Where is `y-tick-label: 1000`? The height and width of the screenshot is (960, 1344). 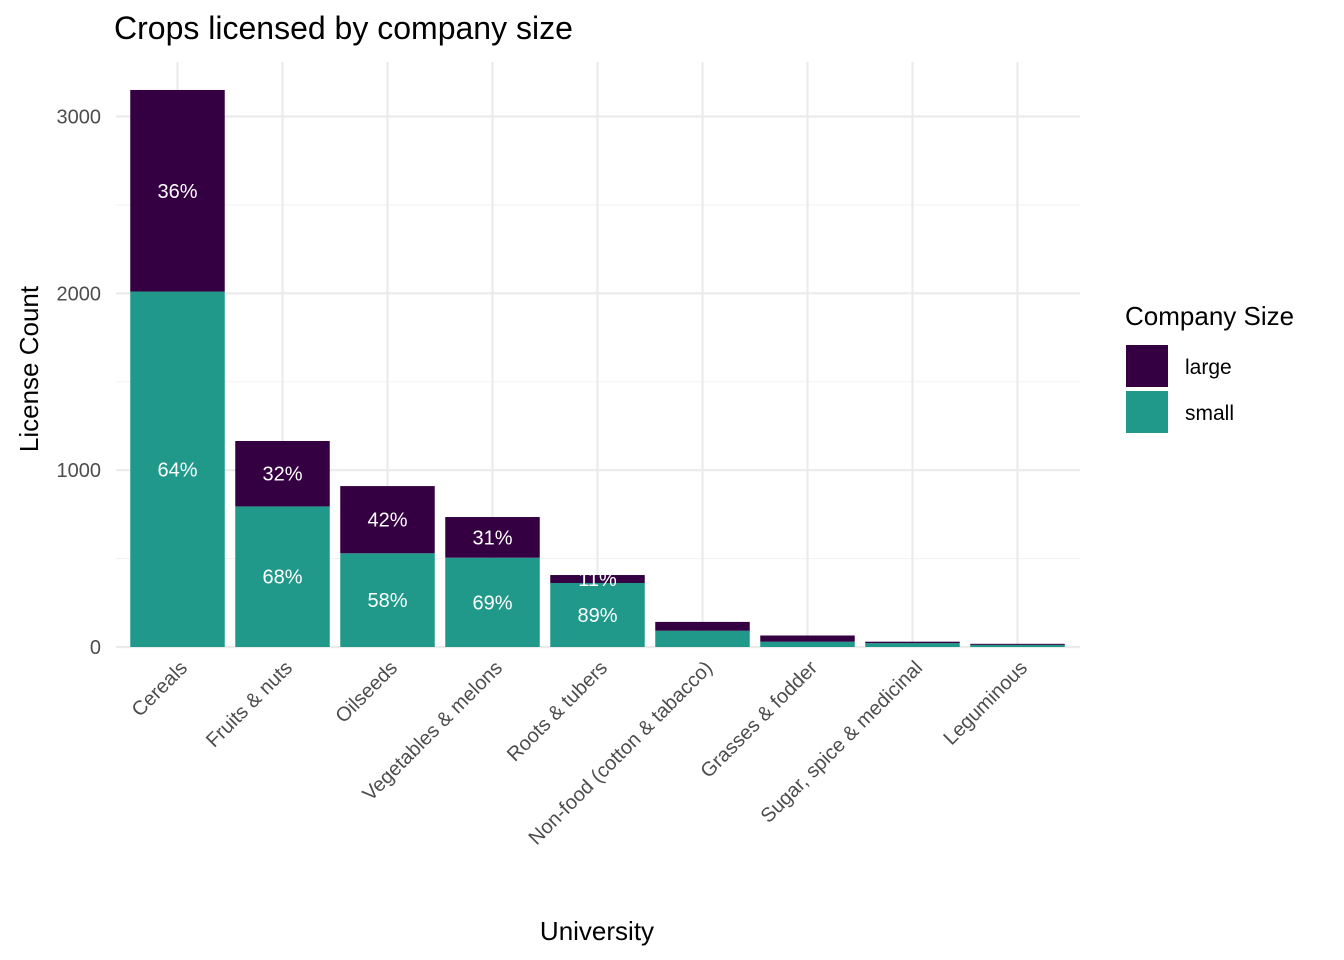
y-tick-label: 1000 is located at coordinates (79, 471).